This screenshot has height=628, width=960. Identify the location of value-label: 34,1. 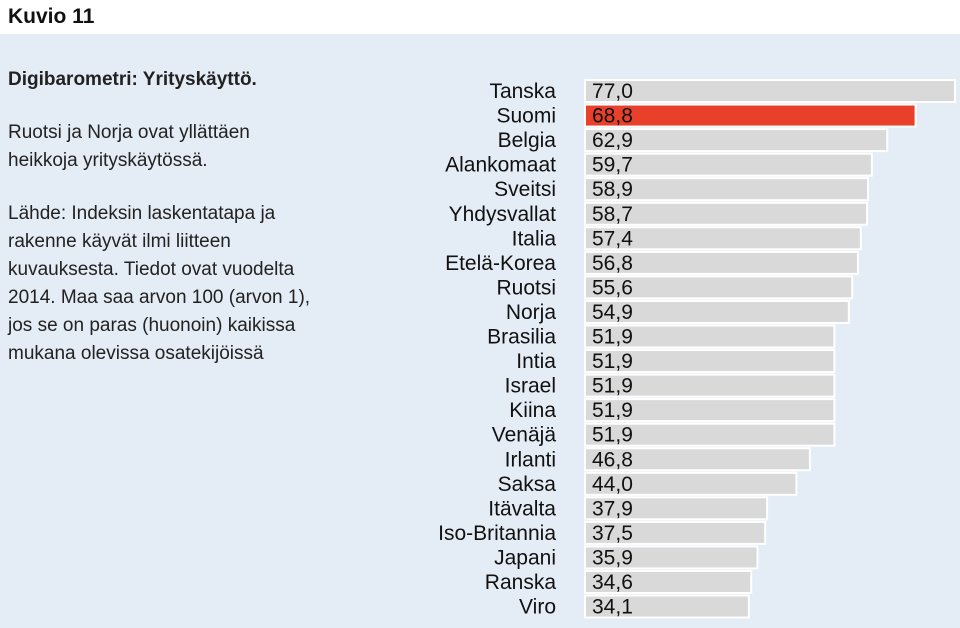
(612, 607).